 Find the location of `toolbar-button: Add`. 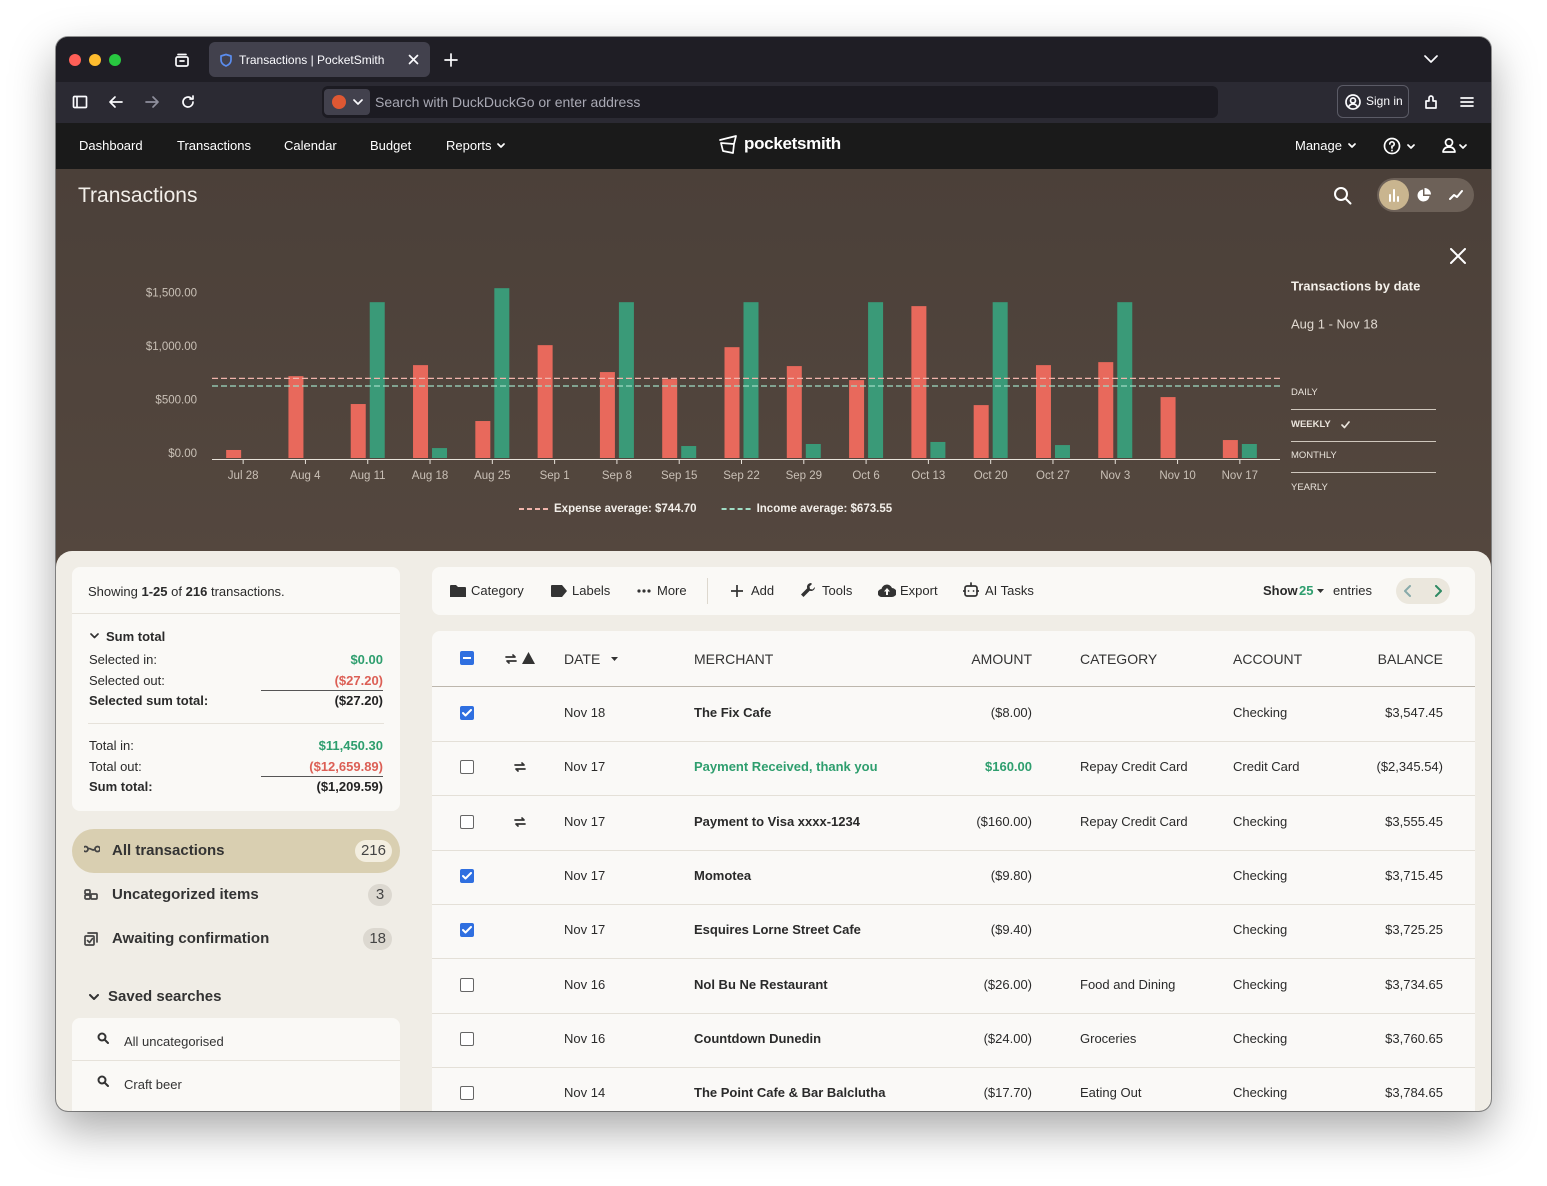

toolbar-button: Add is located at coordinates (763, 590).